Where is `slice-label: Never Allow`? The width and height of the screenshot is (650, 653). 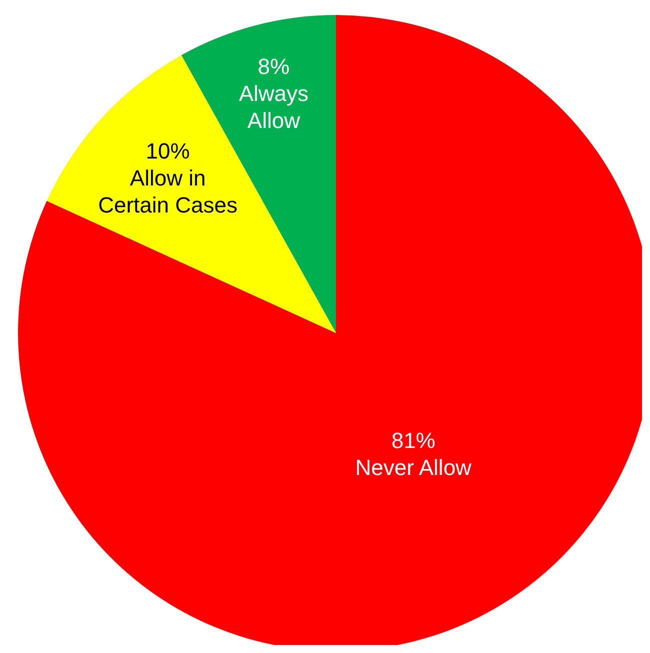 slice-label: Never Allow is located at coordinates (413, 467).